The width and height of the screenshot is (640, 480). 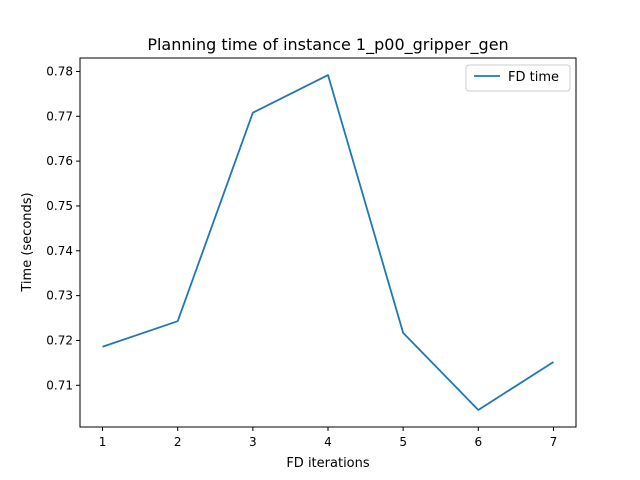 I want to click on x-tick-label: 5, so click(x=403, y=442).